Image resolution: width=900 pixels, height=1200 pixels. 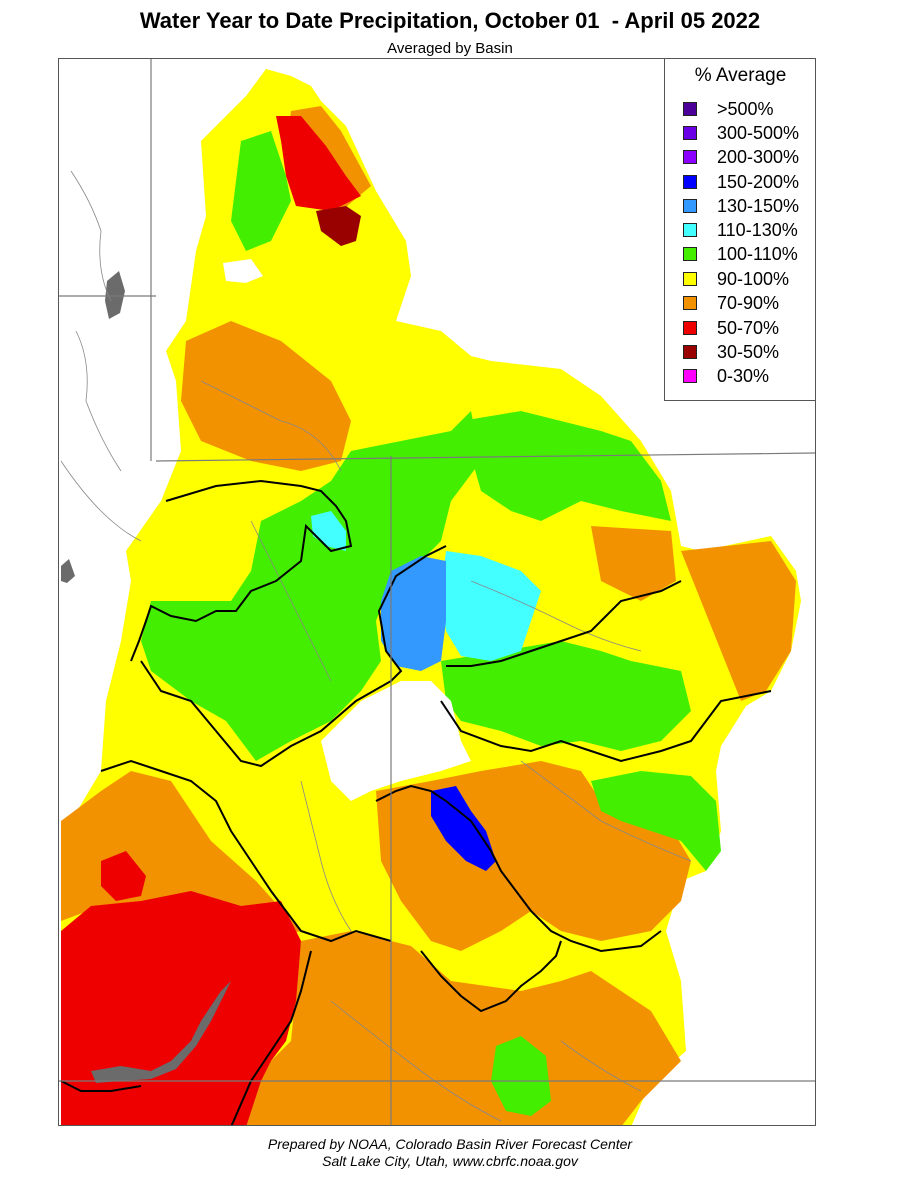 I want to click on no-data-north, so click(x=243, y=271).